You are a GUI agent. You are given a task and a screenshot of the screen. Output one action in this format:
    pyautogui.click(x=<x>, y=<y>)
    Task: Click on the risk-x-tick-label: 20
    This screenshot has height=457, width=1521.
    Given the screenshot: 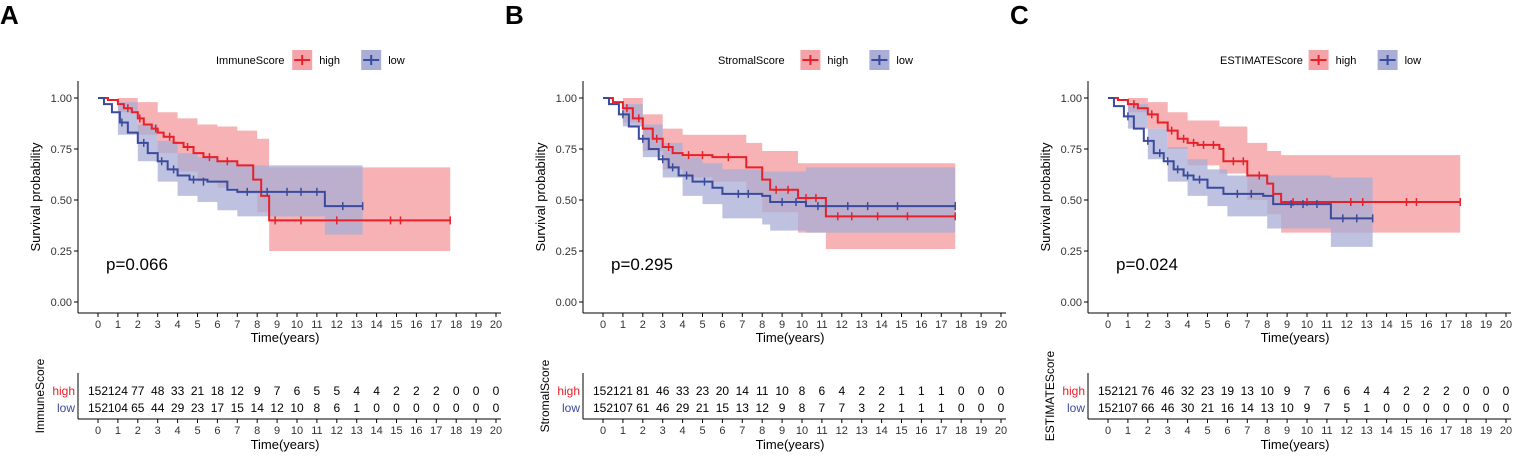 What is the action you would take?
    pyautogui.click(x=1001, y=431)
    